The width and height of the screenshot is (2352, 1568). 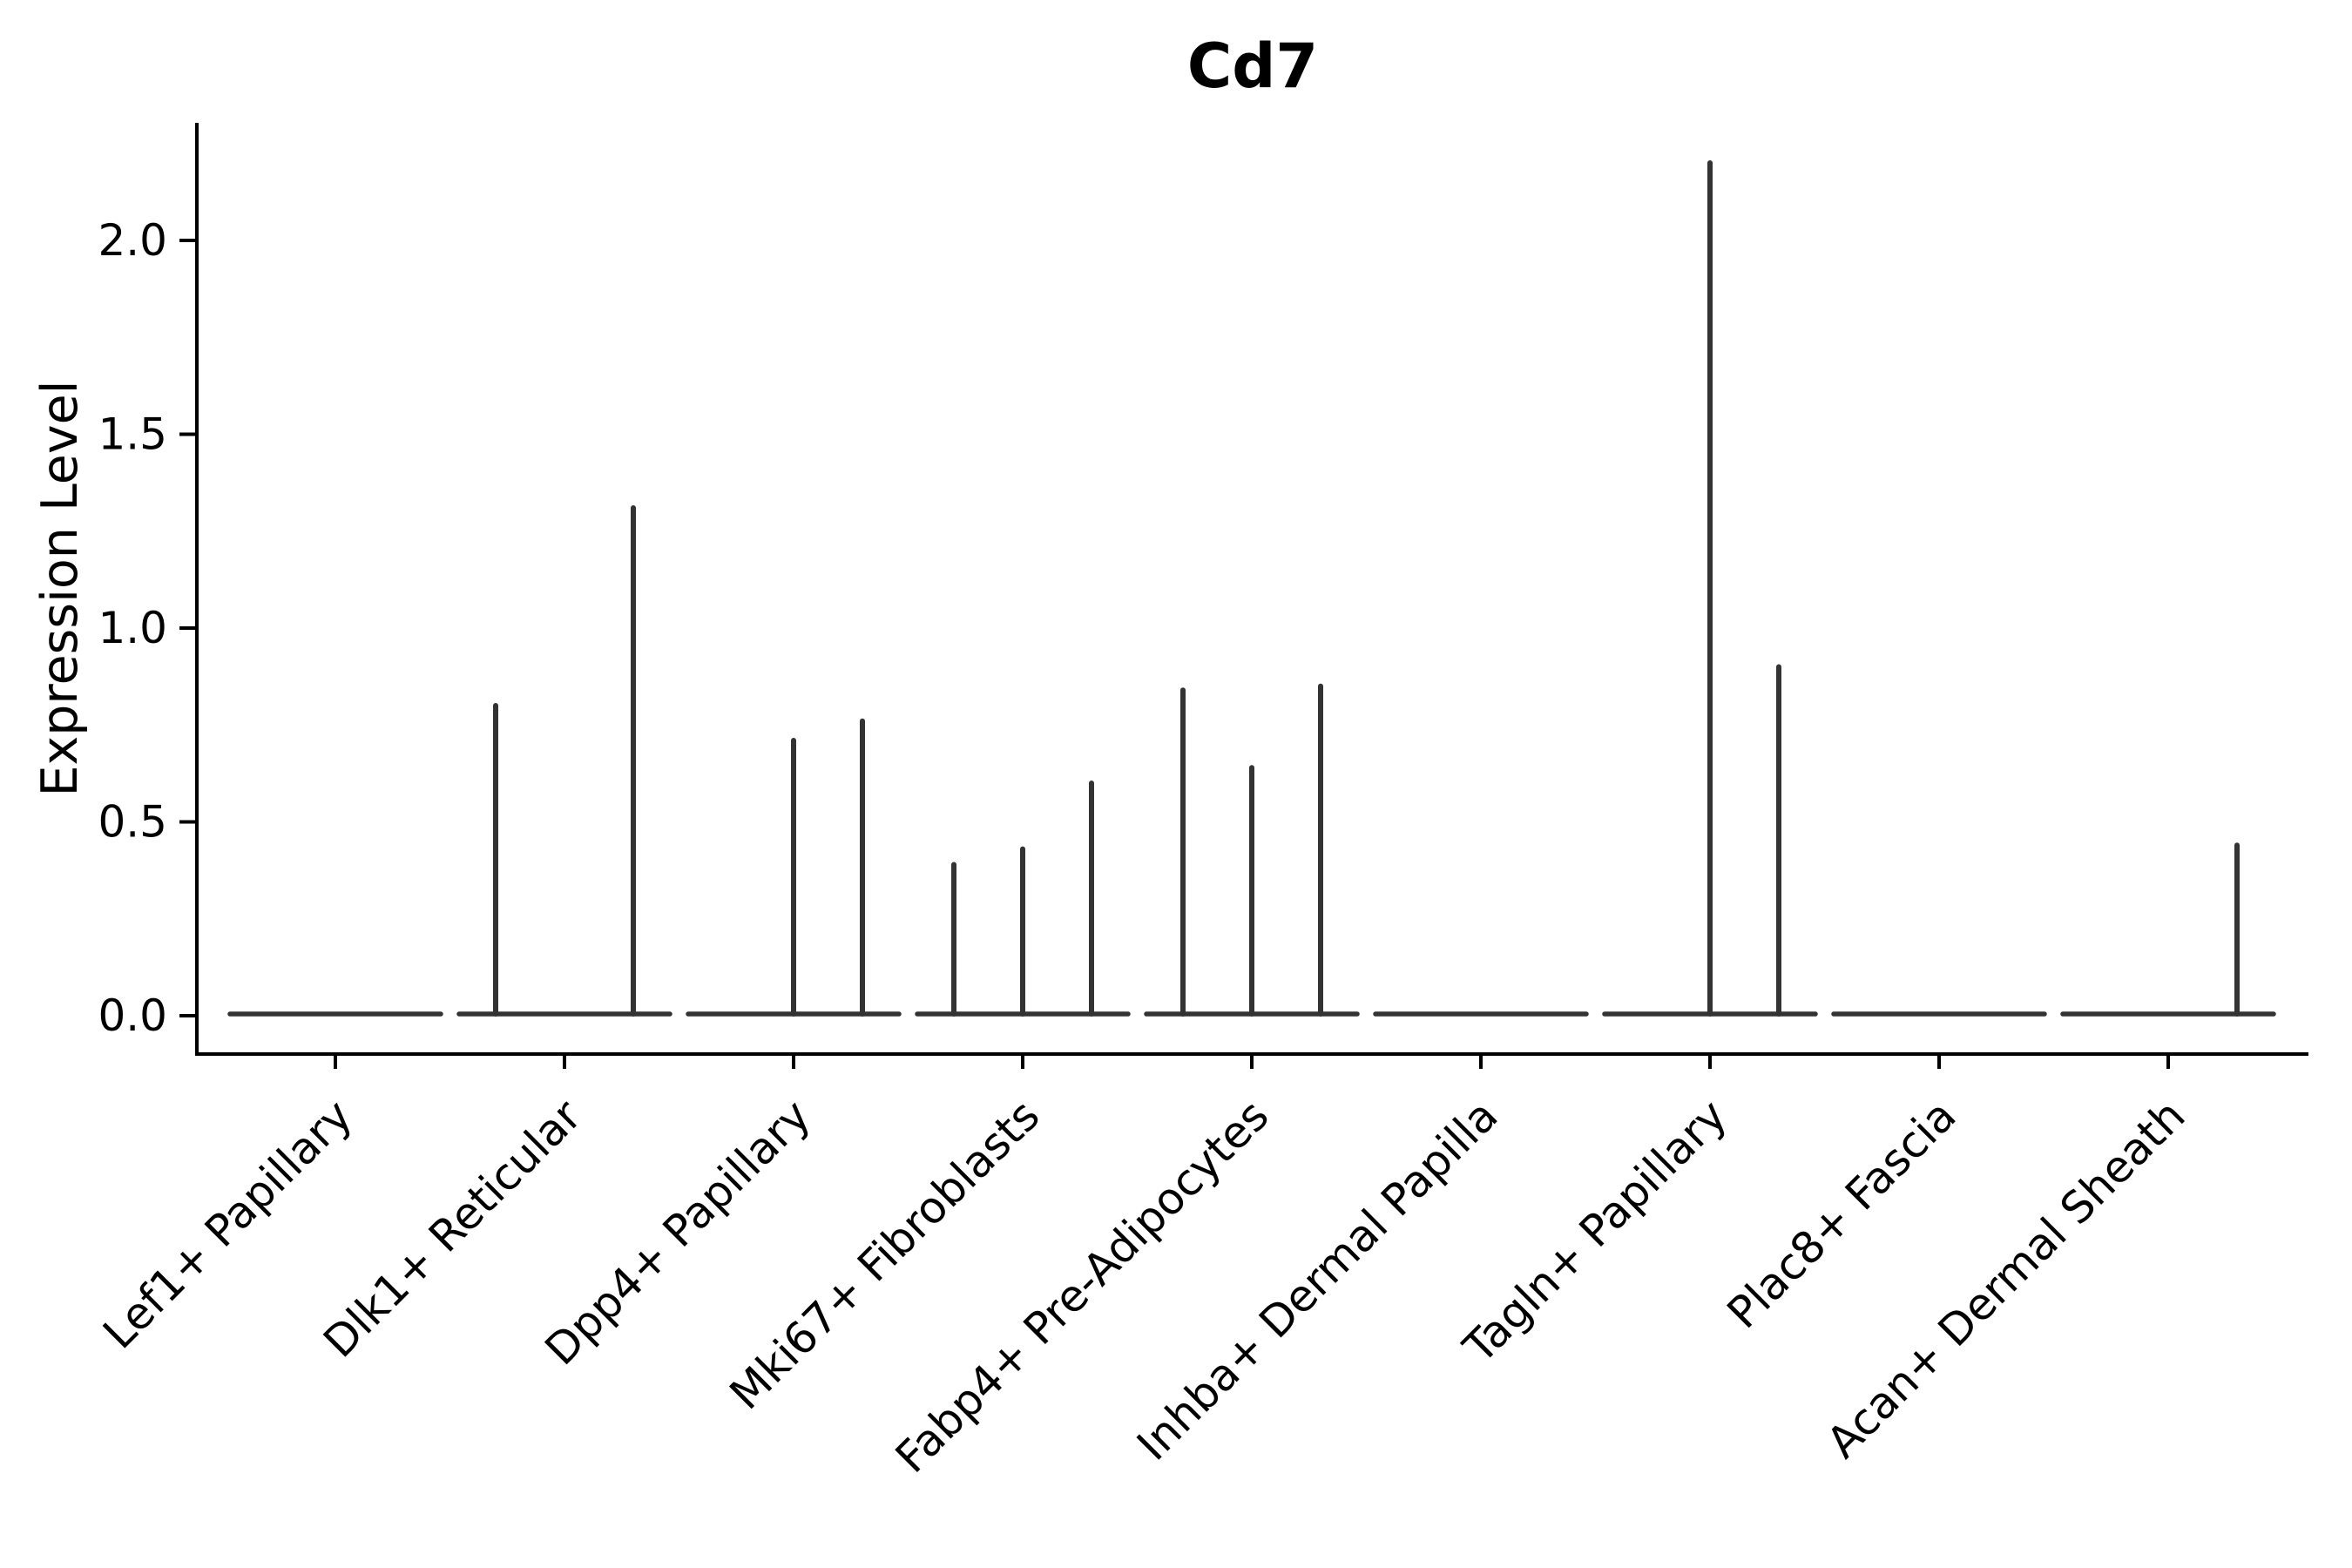 I want to click on y-axis-label: Expression Level, so click(x=60, y=589).